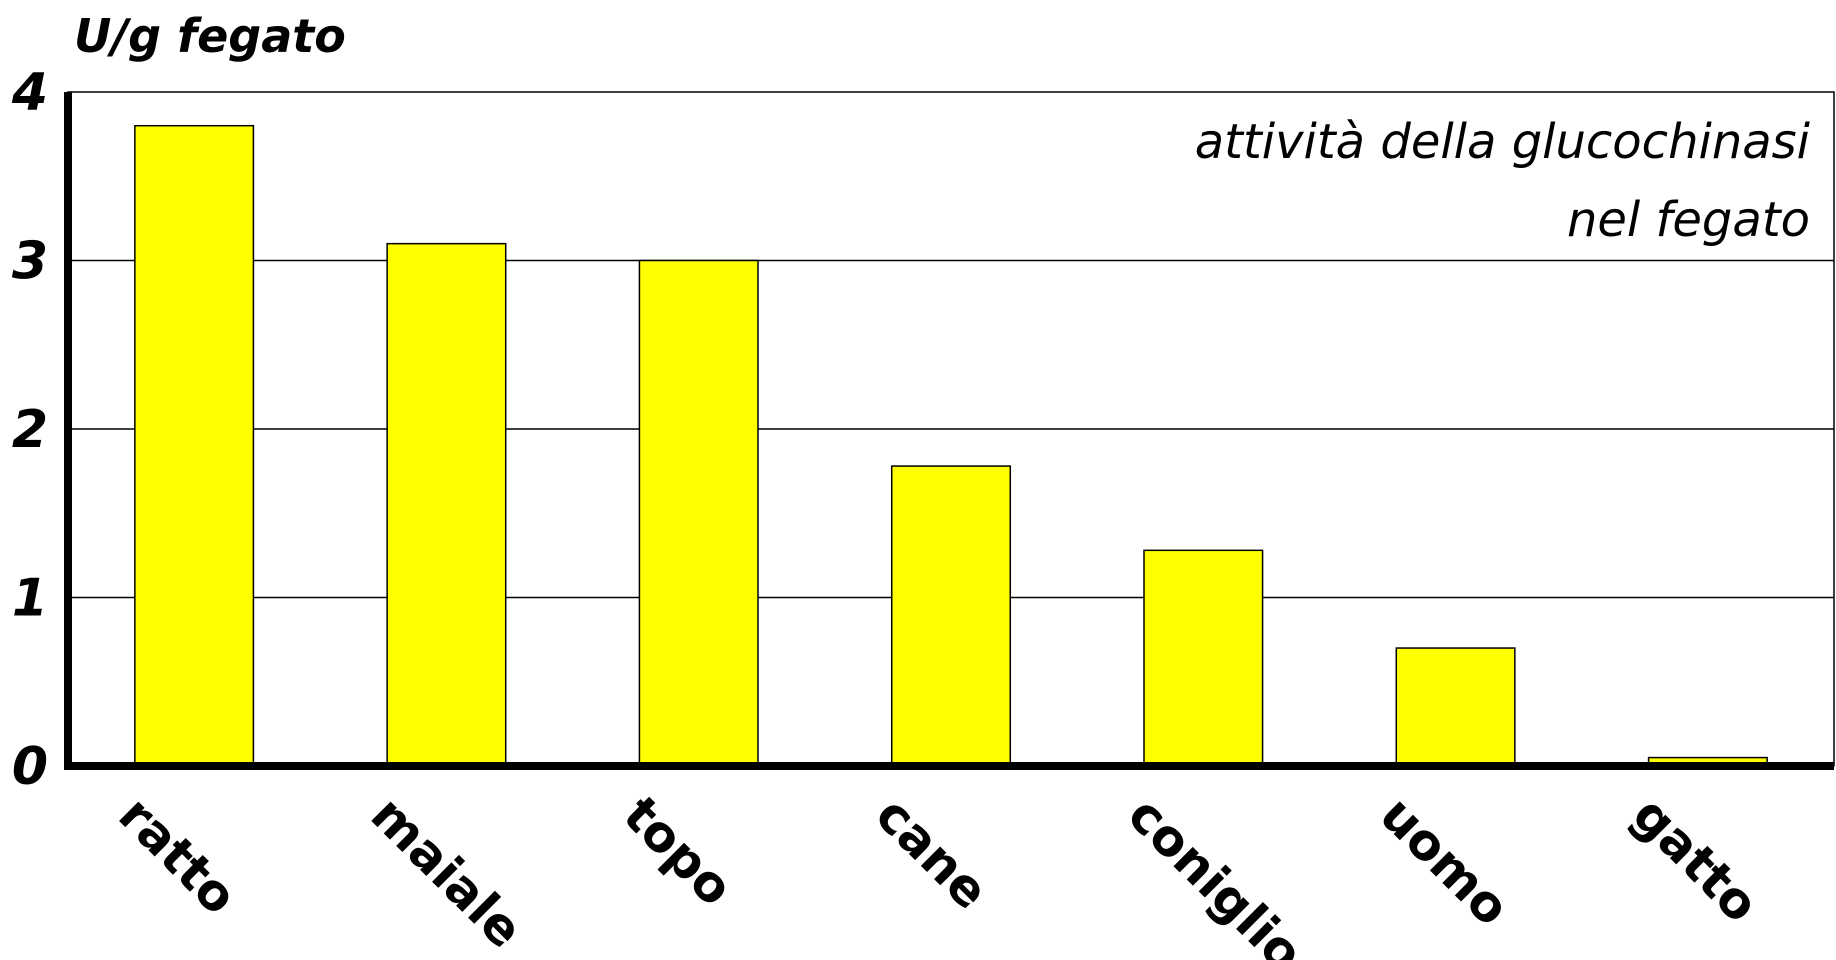 This screenshot has width=1836, height=960. Describe the element at coordinates (678, 851) in the screenshot. I see `x-tick-label-topo: topo` at that location.